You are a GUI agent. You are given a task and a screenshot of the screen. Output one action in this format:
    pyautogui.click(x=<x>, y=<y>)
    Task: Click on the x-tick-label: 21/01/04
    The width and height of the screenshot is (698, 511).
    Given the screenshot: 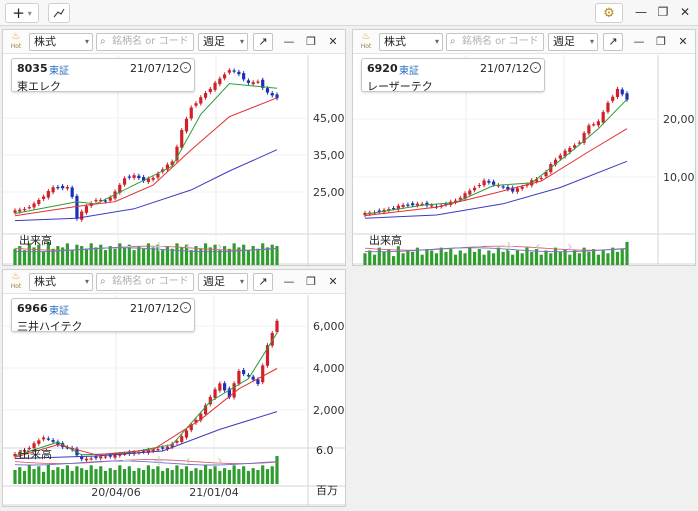 What is the action you would take?
    pyautogui.click(x=213, y=492)
    